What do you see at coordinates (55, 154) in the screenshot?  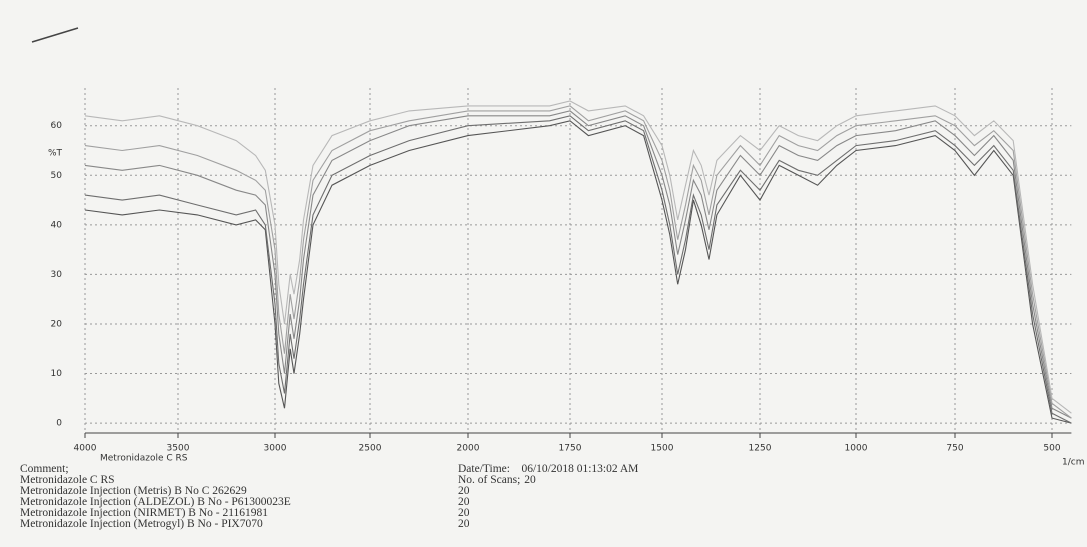 I see `y-axis-label: %T` at bounding box center [55, 154].